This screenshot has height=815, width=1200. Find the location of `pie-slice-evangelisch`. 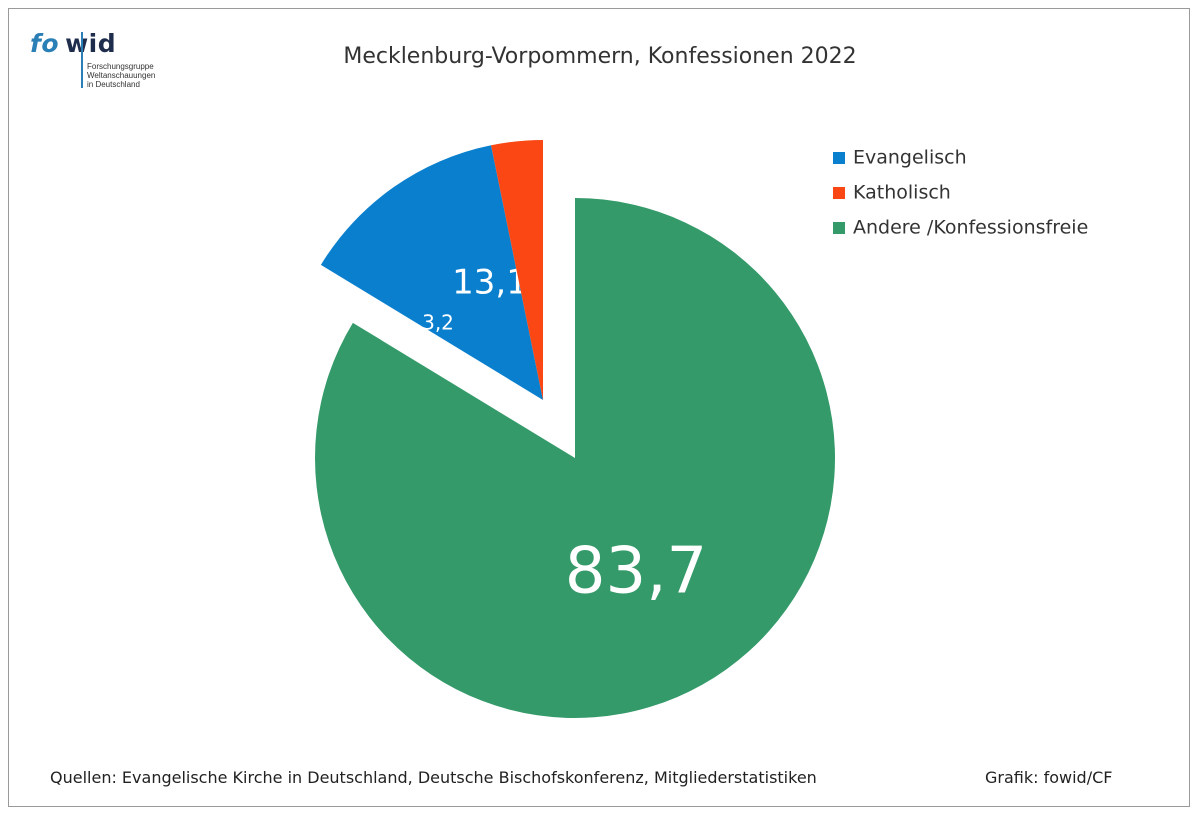

pie-slice-evangelisch is located at coordinates (431, 272).